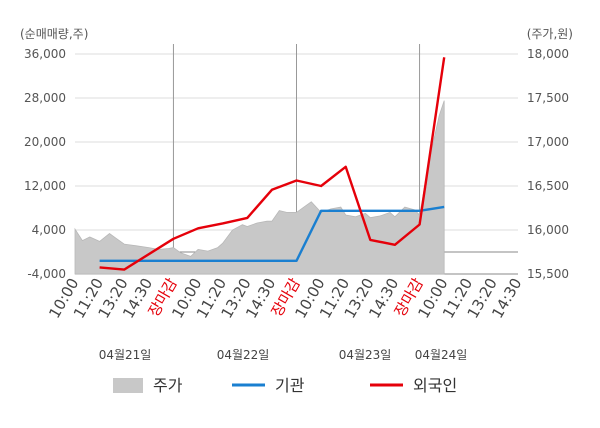 The height and width of the screenshot is (428, 600). Describe the element at coordinates (168, 385) in the screenshot. I see `legend-price-label: 주가` at that location.